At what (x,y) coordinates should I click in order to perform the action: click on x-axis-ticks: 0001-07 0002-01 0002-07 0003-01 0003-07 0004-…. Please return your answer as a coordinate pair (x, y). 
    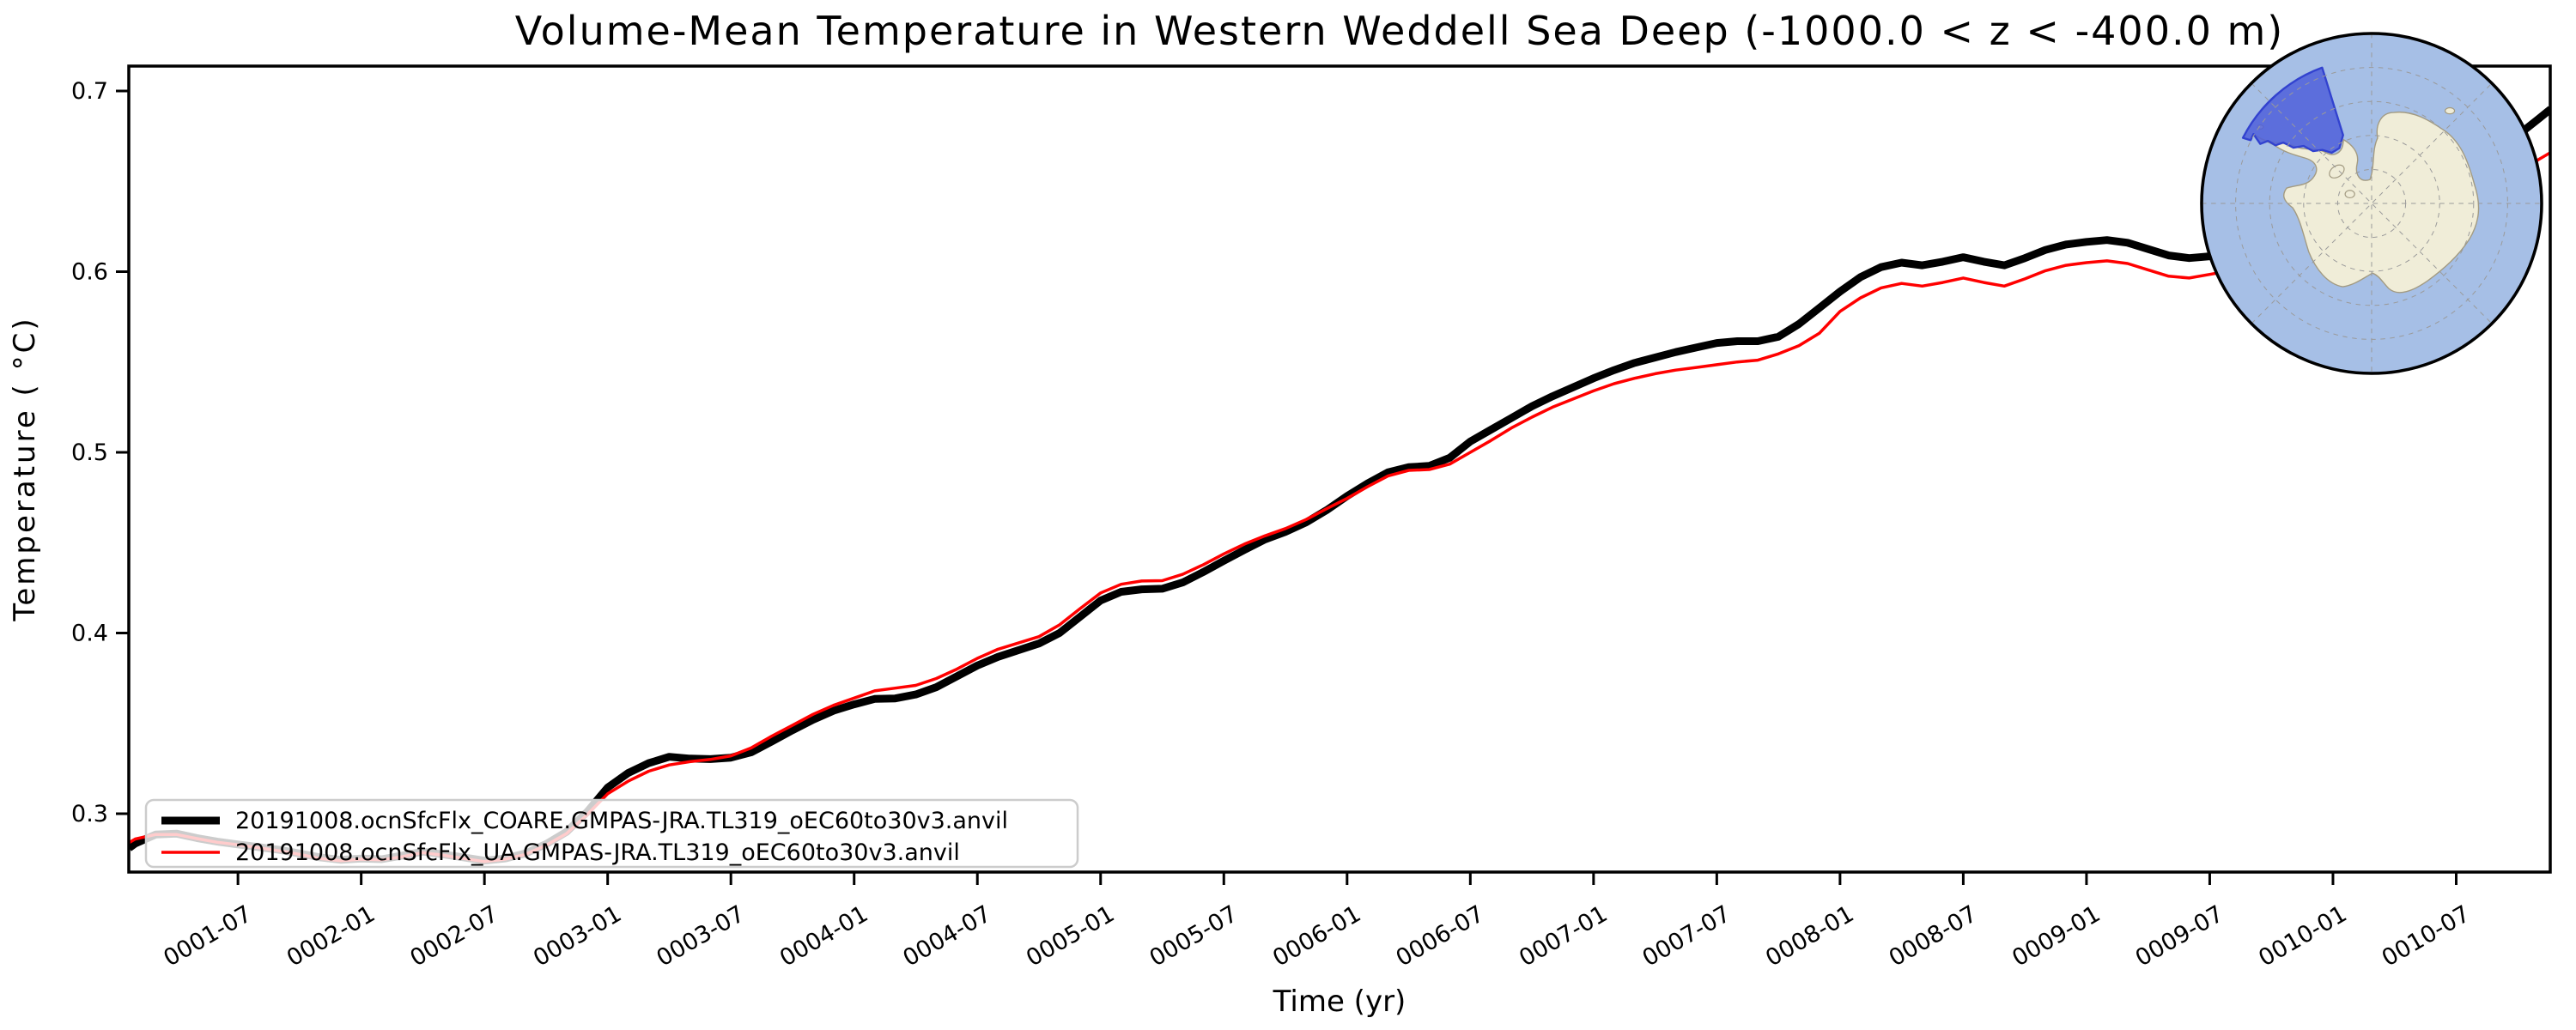
    Looking at the image, I should click on (1317, 922).